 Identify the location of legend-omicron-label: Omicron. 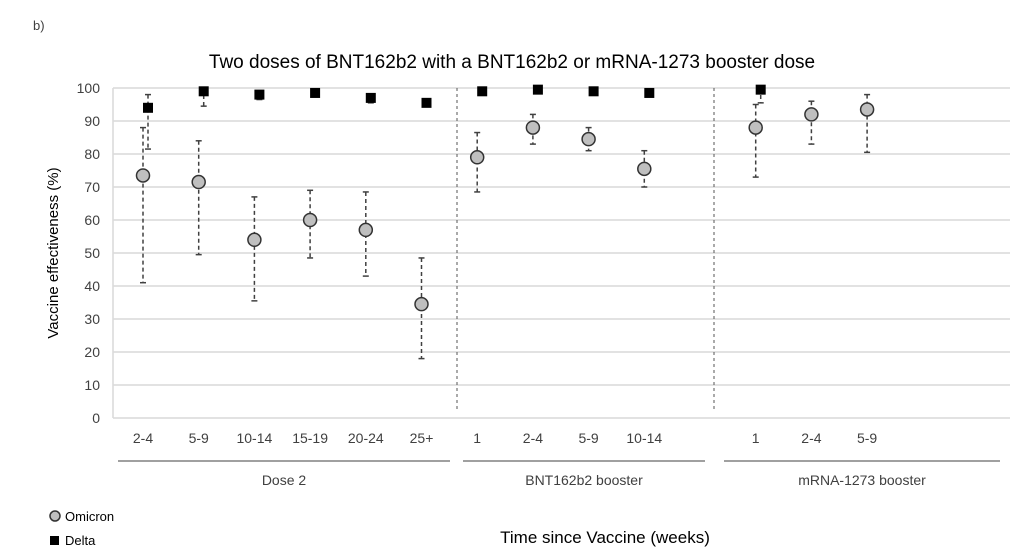
(89, 516).